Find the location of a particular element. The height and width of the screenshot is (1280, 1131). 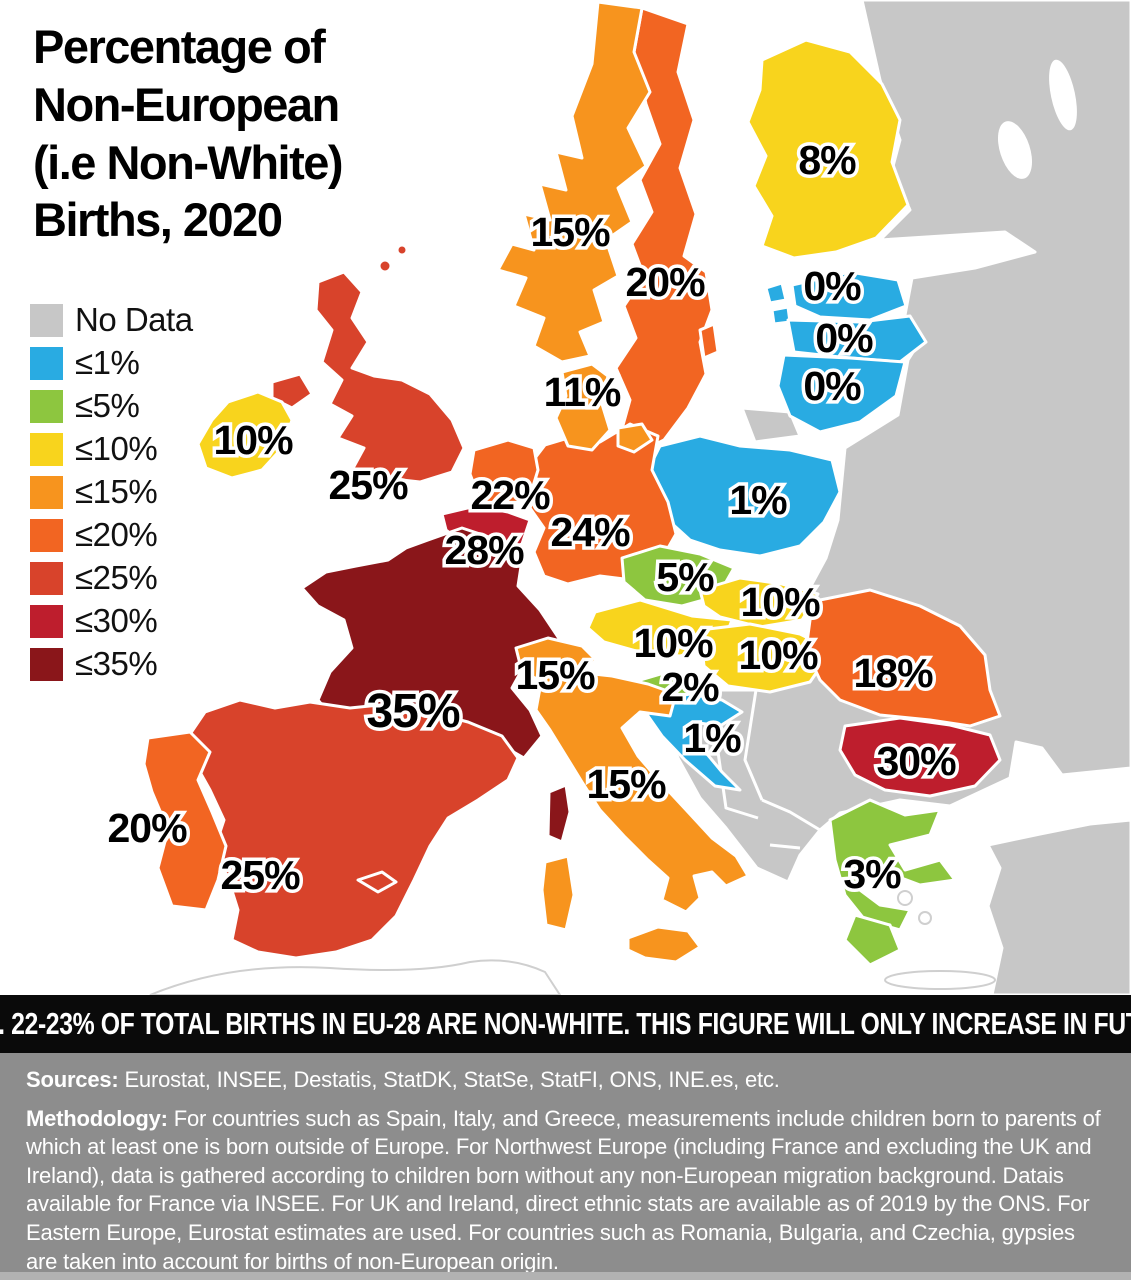

label-norway: 15% is located at coordinates (570, 232).